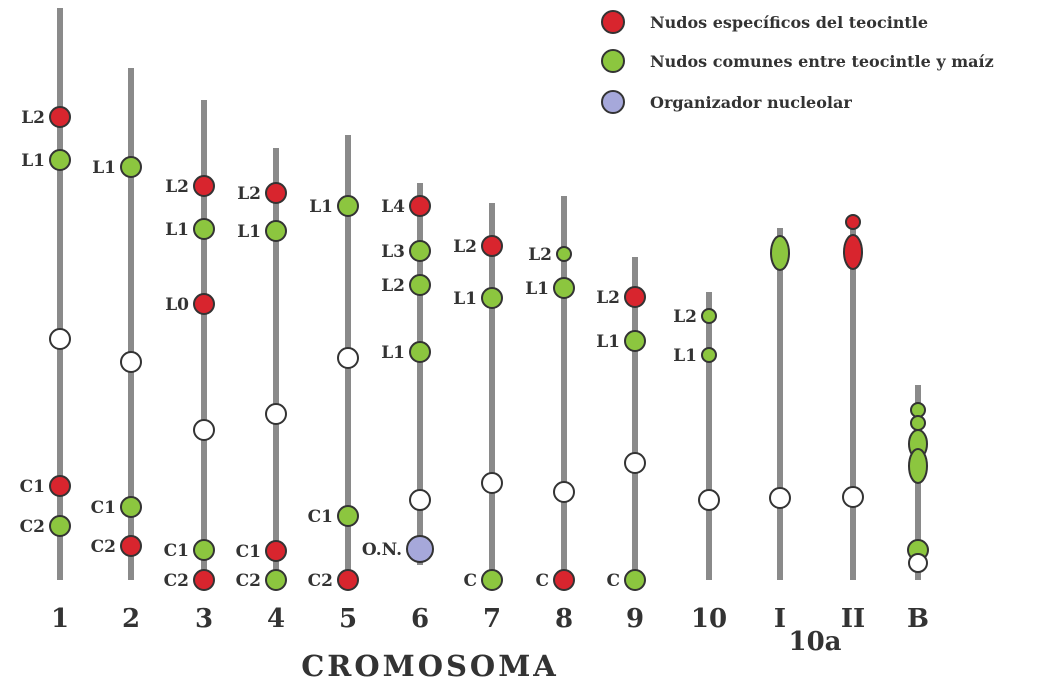 This screenshot has width=1048, height=681. What do you see at coordinates (492, 619) in the screenshot?
I see `chromosome-number: 7` at bounding box center [492, 619].